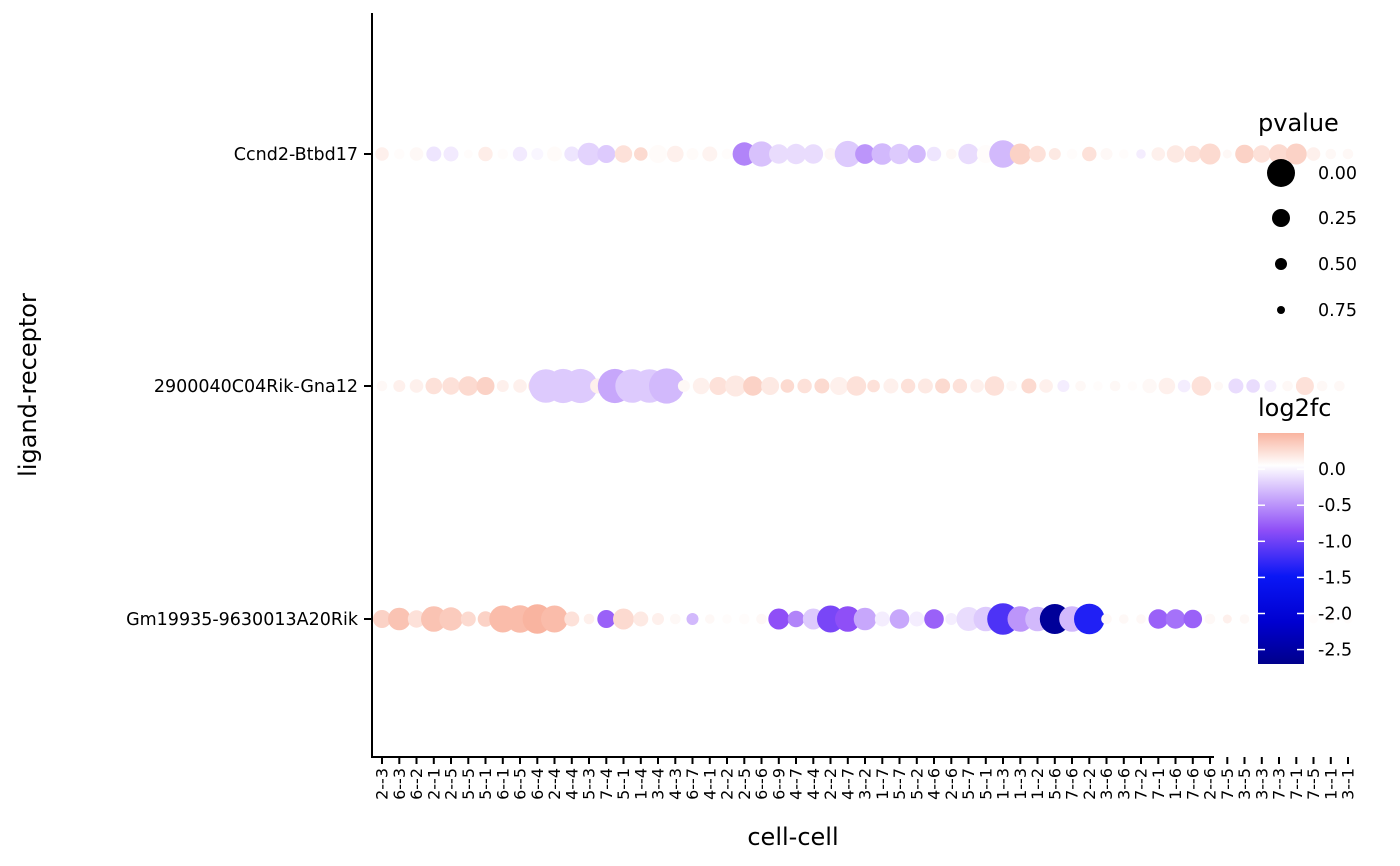  Describe the element at coordinates (692, 784) in the screenshot. I see `x-tick-label-18: 6--7` at that location.